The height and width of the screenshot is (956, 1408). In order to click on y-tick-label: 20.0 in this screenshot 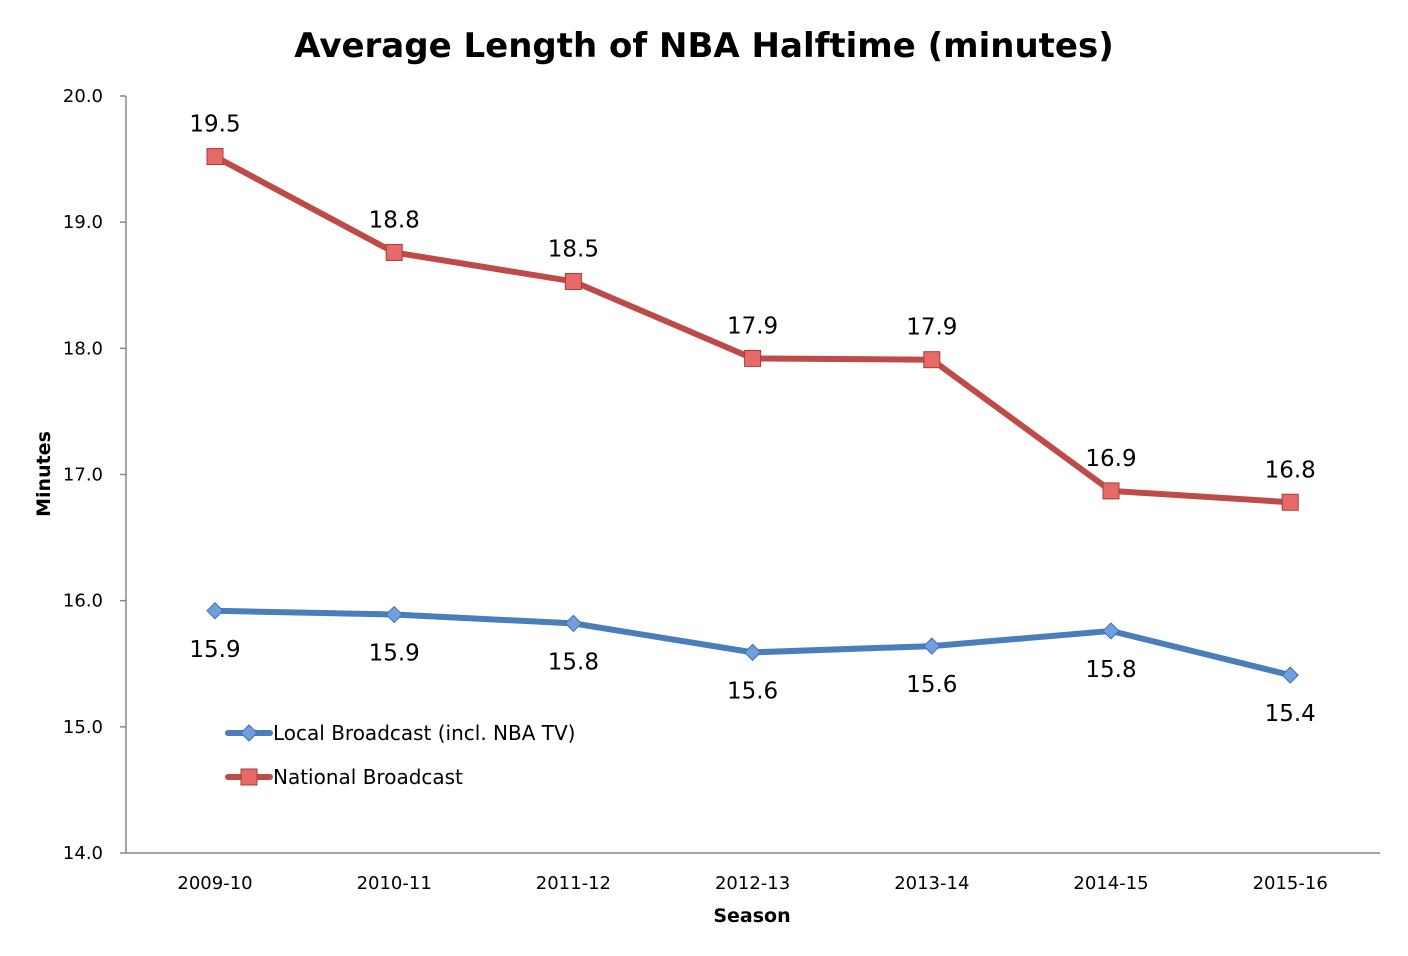, I will do `click(83, 96)`.